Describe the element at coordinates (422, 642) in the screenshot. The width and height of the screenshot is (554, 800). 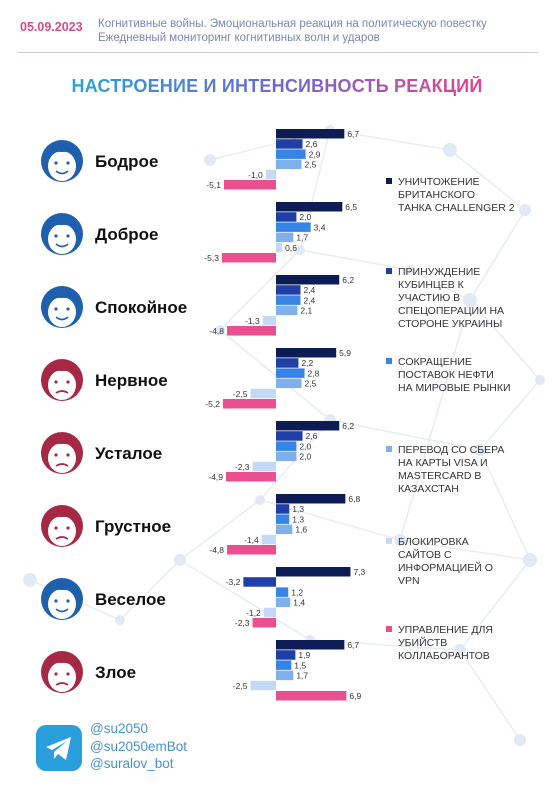
I see `legend-label: УБИЙСТВ` at that location.